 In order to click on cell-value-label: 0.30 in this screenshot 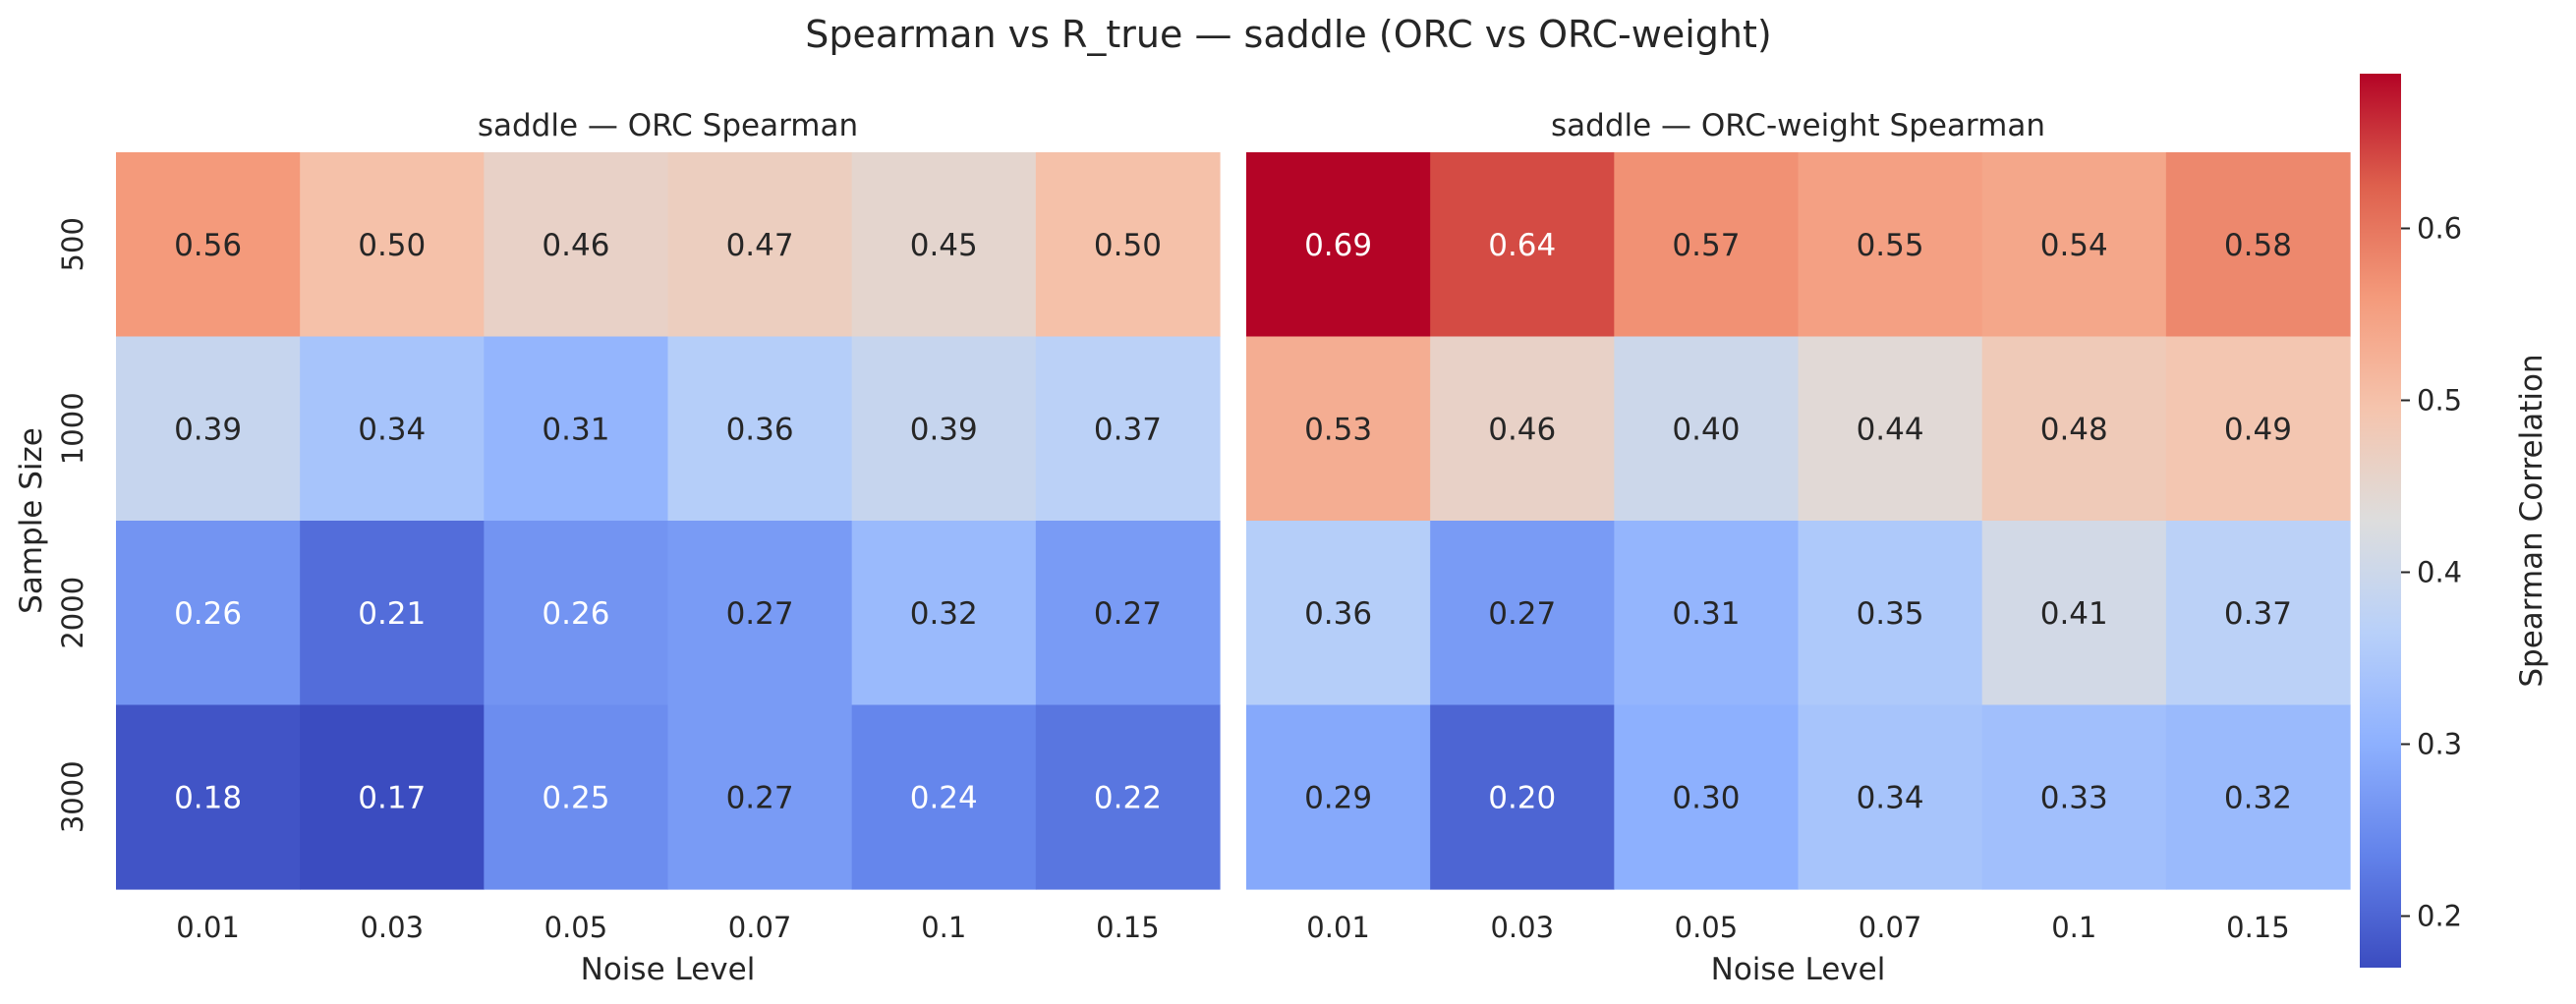, I will do `click(1706, 797)`.